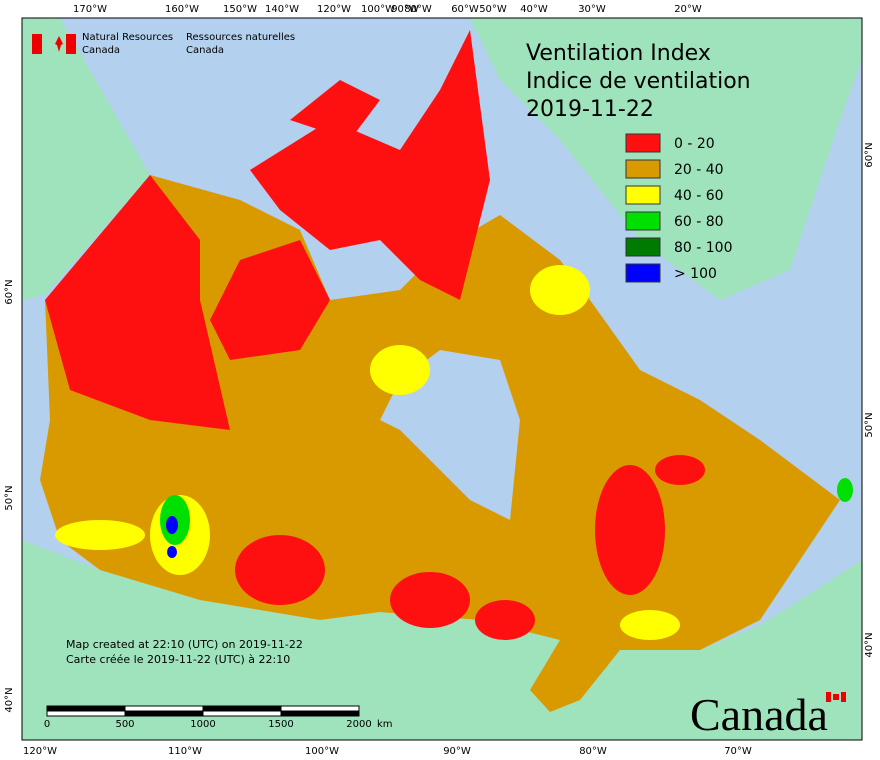  What do you see at coordinates (59, 44) in the screenshot?
I see `maple-leaf` at bounding box center [59, 44].